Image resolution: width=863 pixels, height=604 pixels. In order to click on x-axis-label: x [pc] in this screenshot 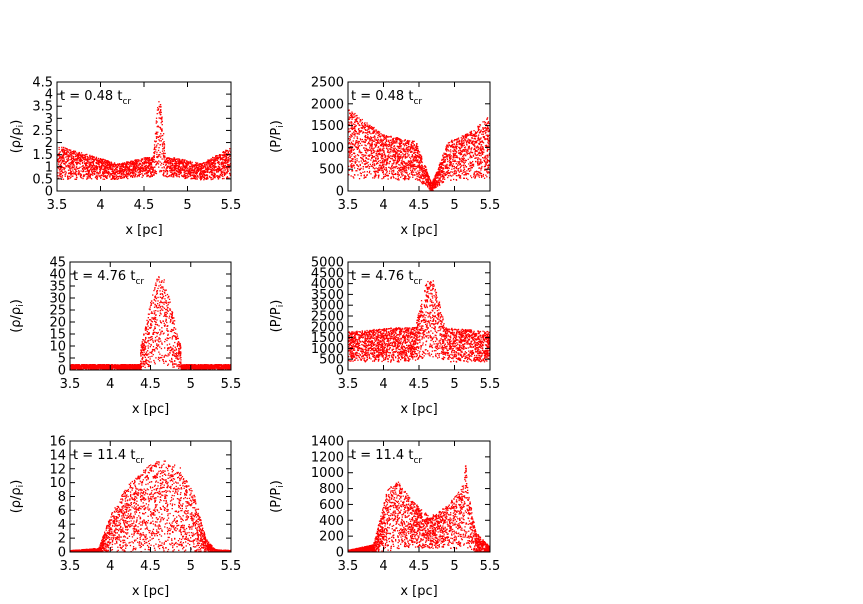, I will do `click(143, 230)`.